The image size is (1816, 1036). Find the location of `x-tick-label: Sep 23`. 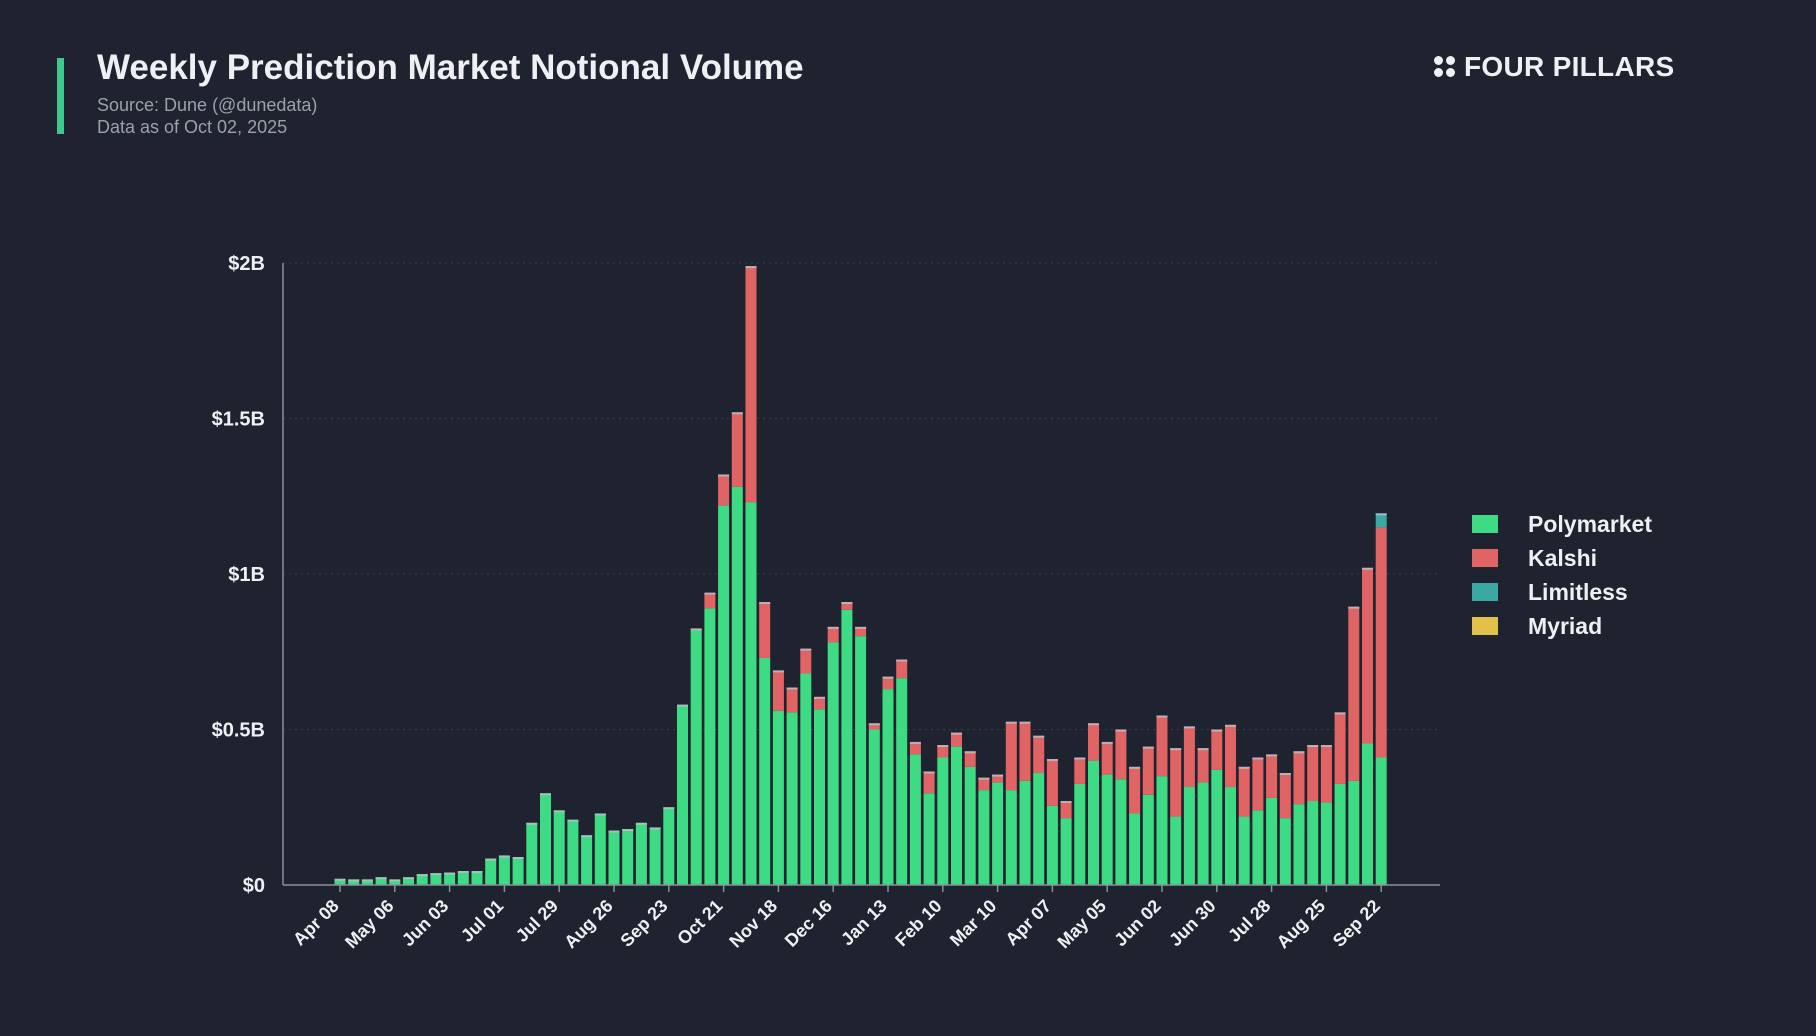

x-tick-label: Sep 23 is located at coordinates (643, 923).